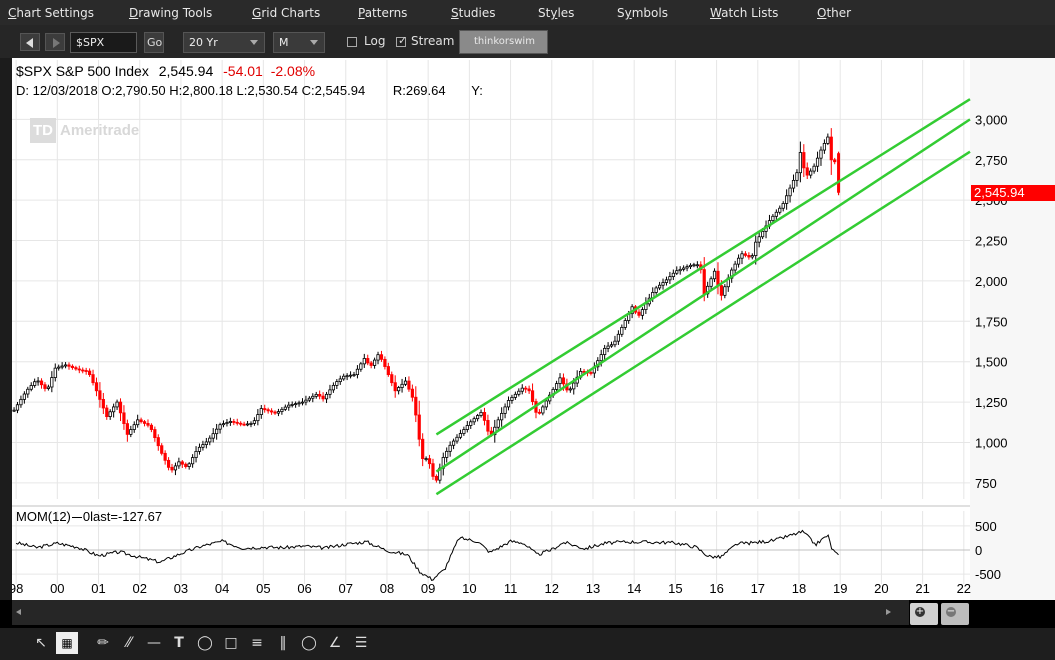 The width and height of the screenshot is (1055, 660). I want to click on x-tick-label: 14, so click(634, 588).